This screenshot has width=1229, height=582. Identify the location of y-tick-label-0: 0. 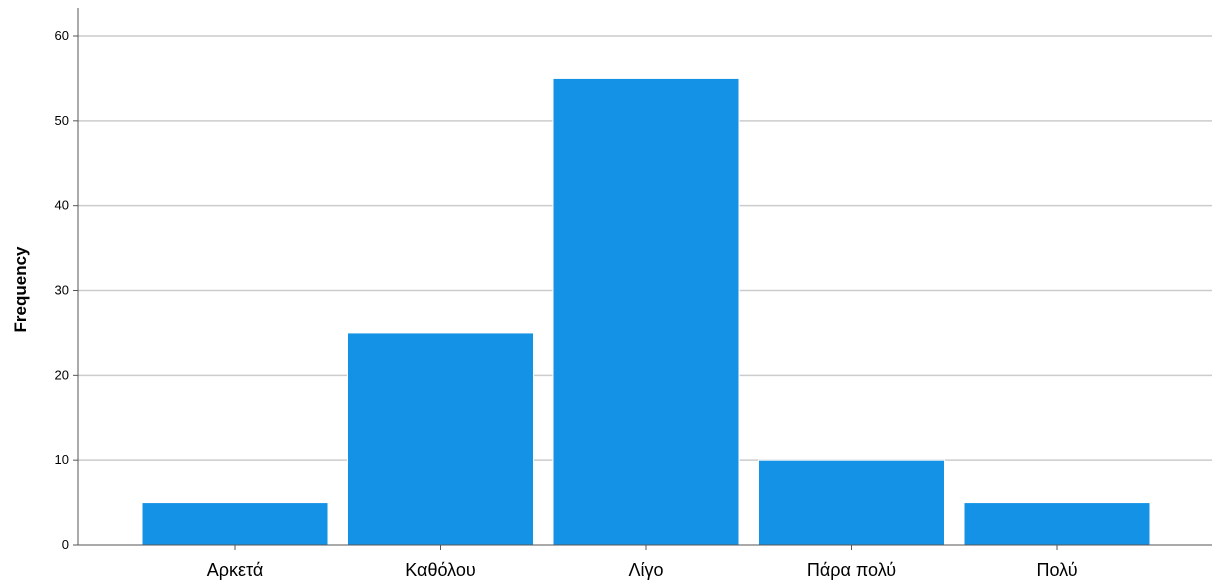
(65, 544).